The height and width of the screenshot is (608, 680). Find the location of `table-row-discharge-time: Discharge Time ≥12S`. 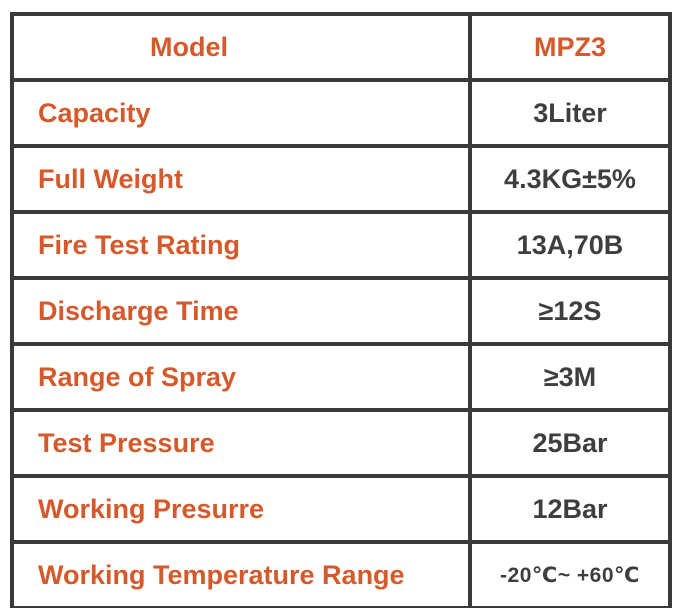

table-row-discharge-time: Discharge Time ≥12S is located at coordinates (341, 311).